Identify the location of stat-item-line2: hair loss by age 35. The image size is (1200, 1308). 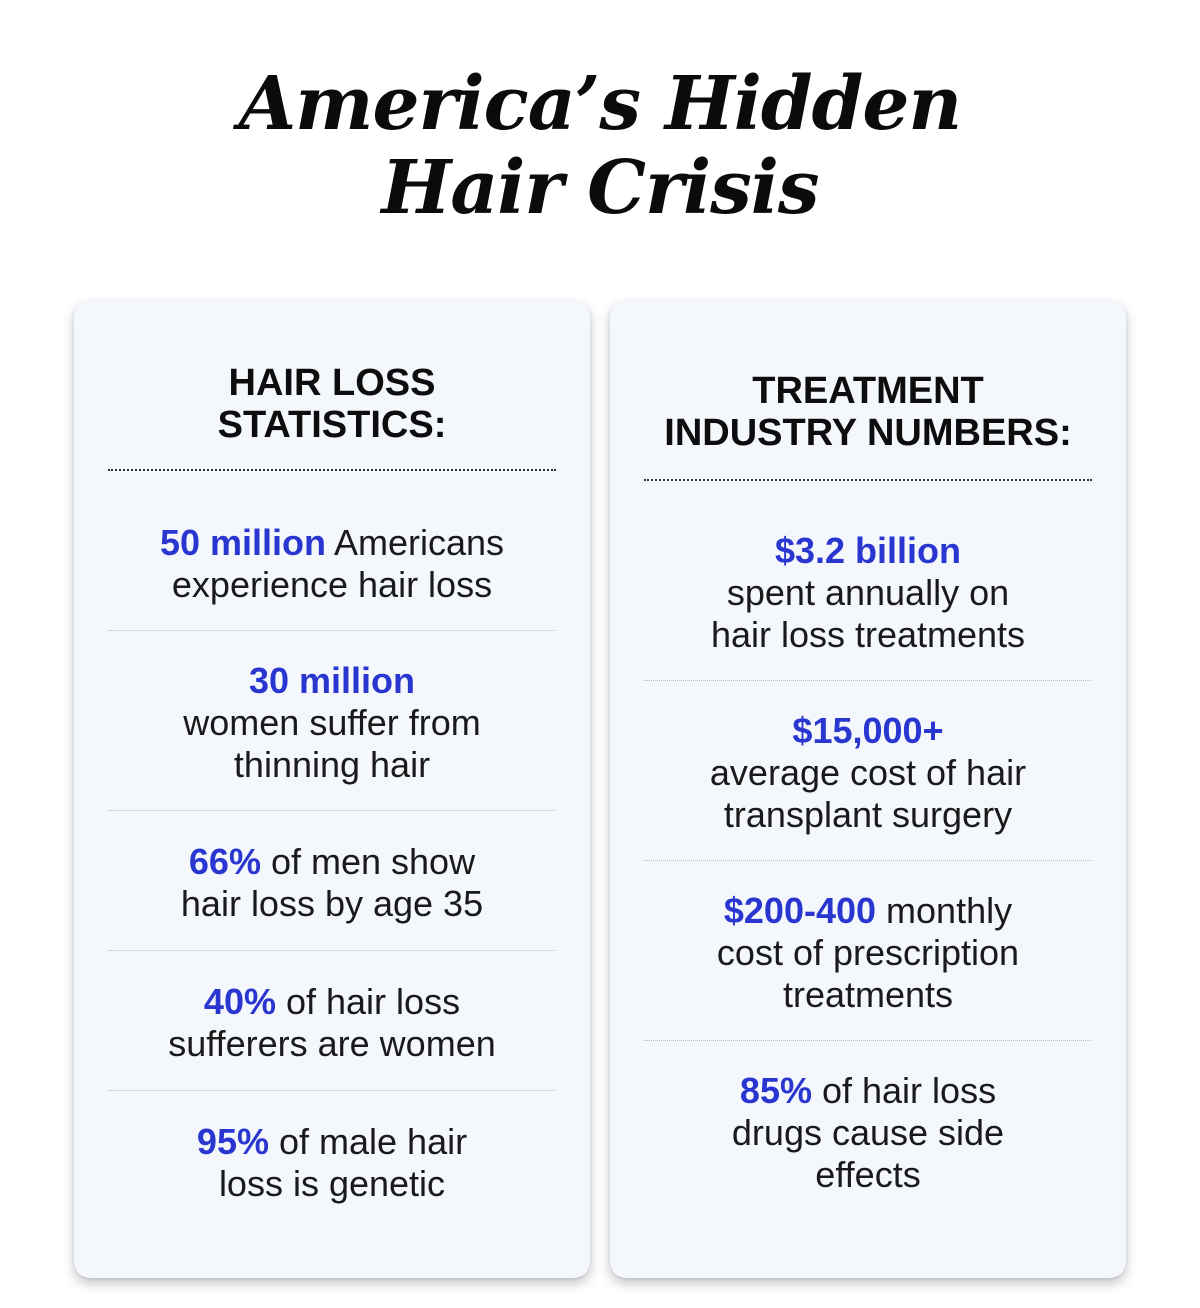
(332, 903).